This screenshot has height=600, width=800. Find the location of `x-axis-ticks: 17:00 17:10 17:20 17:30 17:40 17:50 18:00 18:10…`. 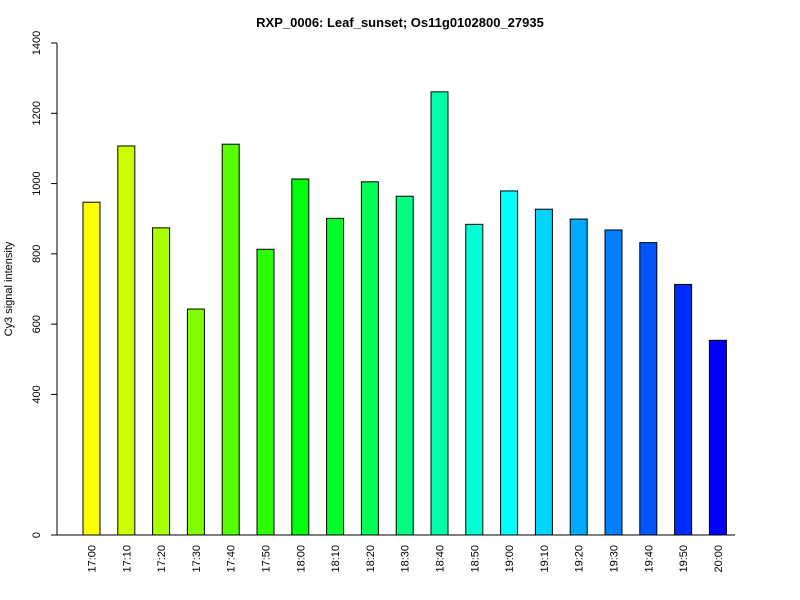

x-axis-ticks: 17:00 17:10 17:20 17:30 17:40 17:50 18:00 18:10… is located at coordinates (406, 559).